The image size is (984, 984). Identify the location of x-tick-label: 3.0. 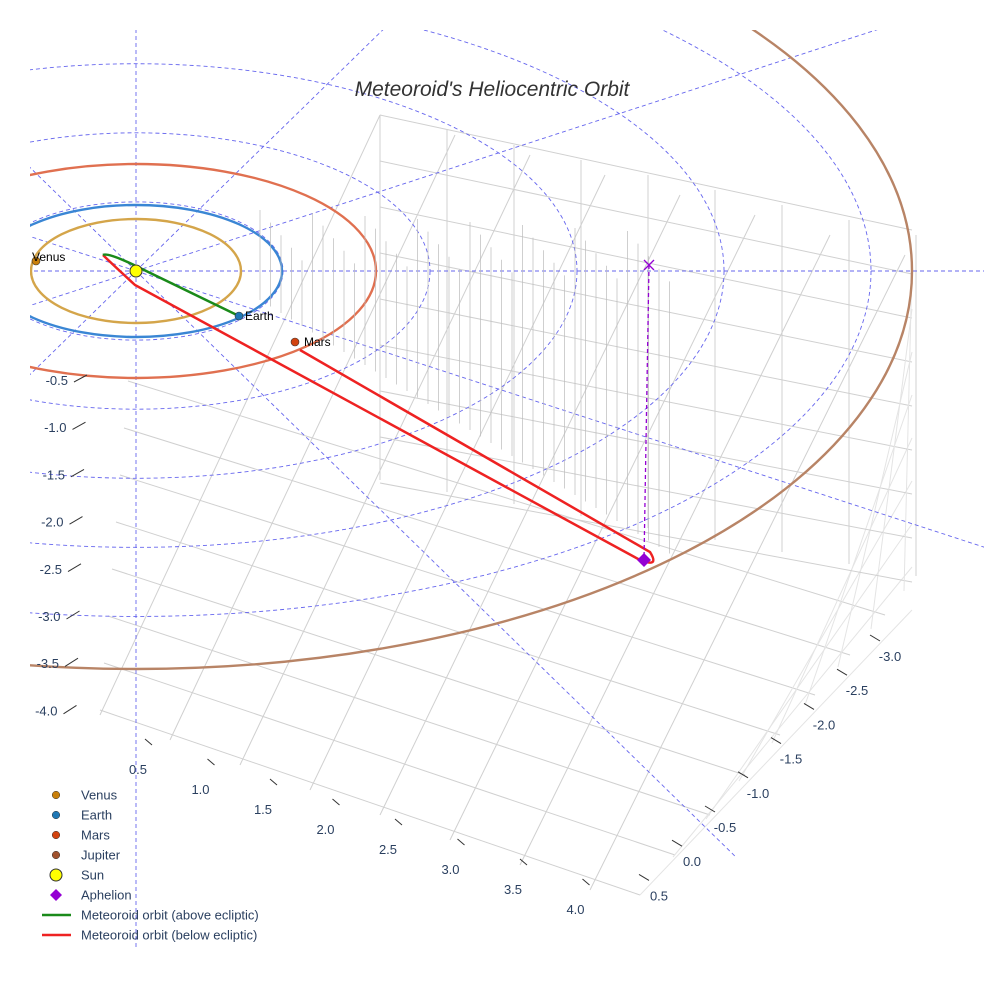
(450, 869).